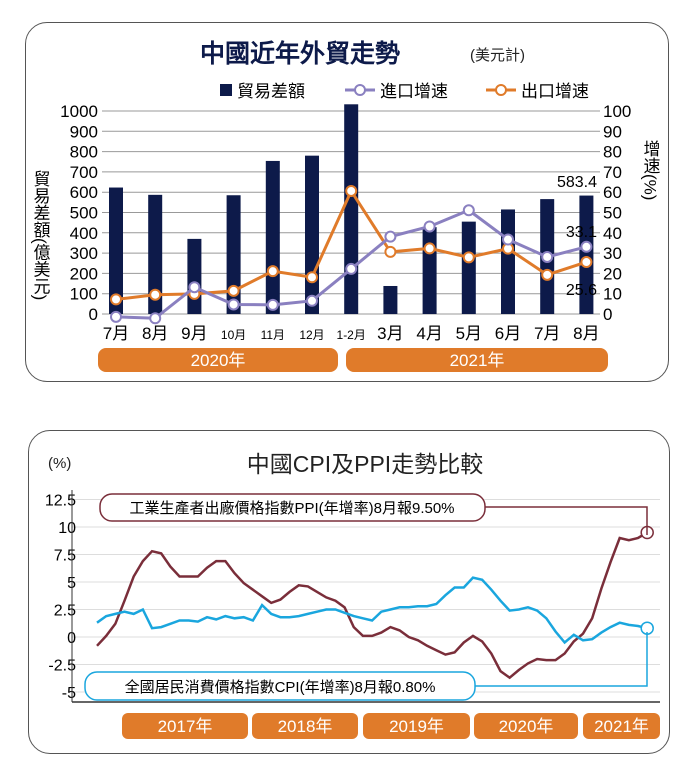 The width and height of the screenshot is (700, 781). I want to click on cpi-line, so click(372, 610).